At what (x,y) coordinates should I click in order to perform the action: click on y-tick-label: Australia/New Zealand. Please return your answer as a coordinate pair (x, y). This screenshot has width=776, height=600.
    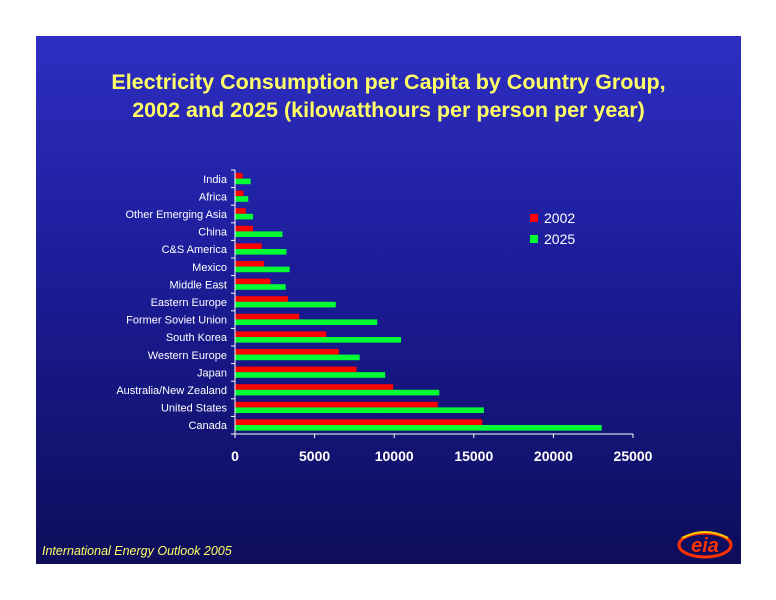
    Looking at the image, I should click on (171, 391).